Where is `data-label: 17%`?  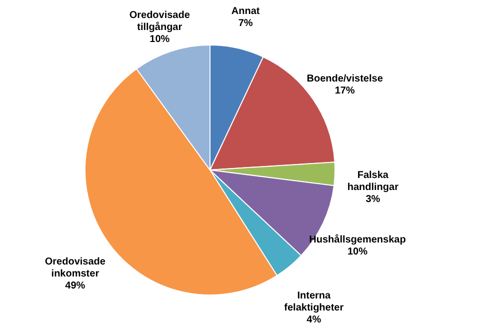 data-label: 17% is located at coordinates (344, 90).